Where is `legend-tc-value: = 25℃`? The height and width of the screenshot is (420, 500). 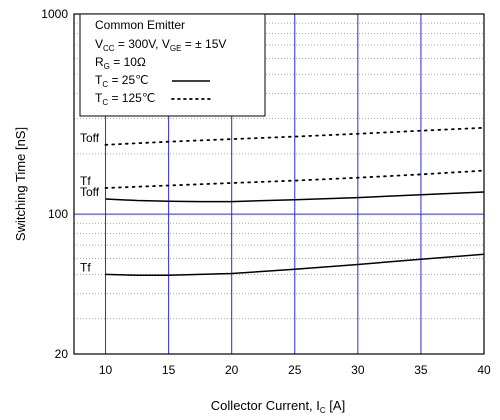
legend-tc-value: = 25℃ is located at coordinates (128, 80).